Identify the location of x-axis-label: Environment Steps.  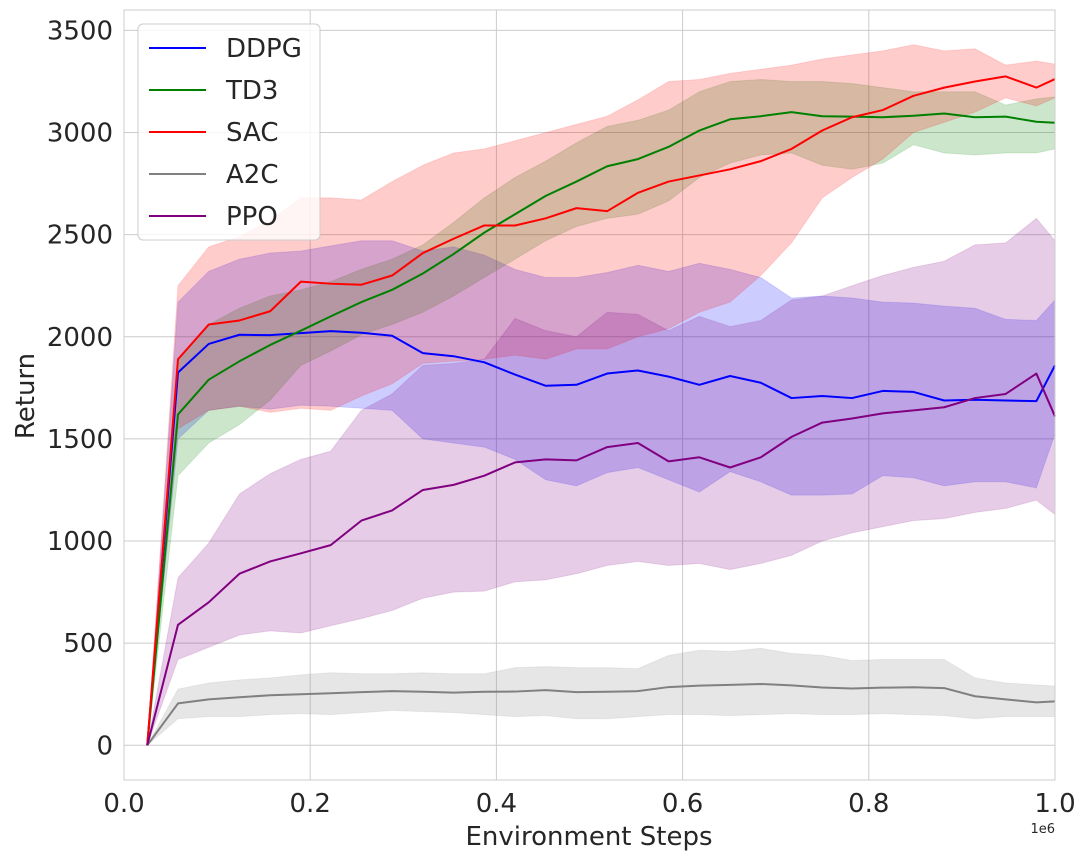
(588, 837).